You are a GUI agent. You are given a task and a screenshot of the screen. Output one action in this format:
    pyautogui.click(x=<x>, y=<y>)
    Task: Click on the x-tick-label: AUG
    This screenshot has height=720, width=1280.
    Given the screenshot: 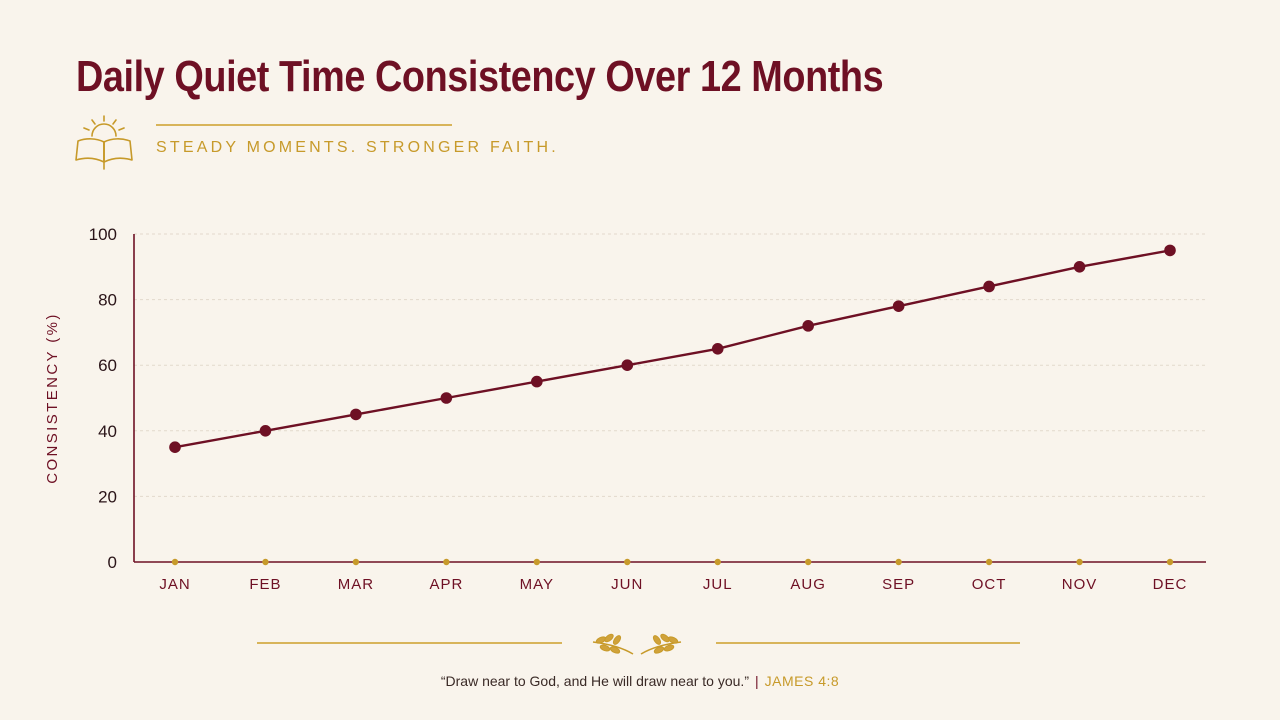 What is the action you would take?
    pyautogui.click(x=808, y=584)
    